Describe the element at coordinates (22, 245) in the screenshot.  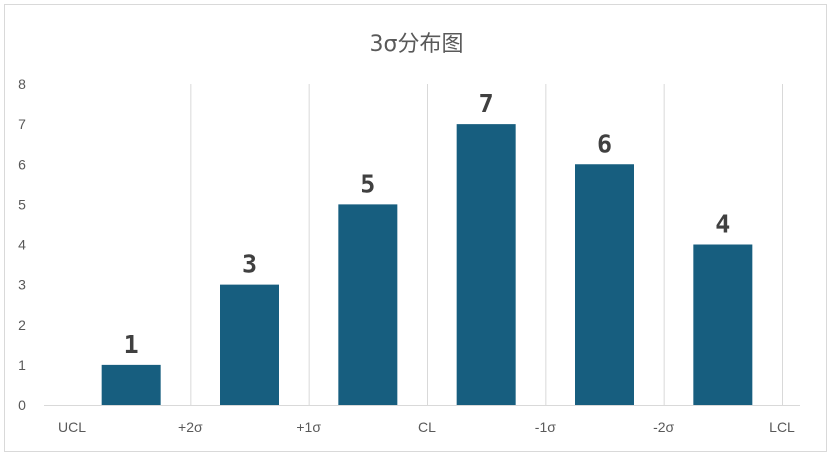
I see `y-tick-label: 4` at that location.